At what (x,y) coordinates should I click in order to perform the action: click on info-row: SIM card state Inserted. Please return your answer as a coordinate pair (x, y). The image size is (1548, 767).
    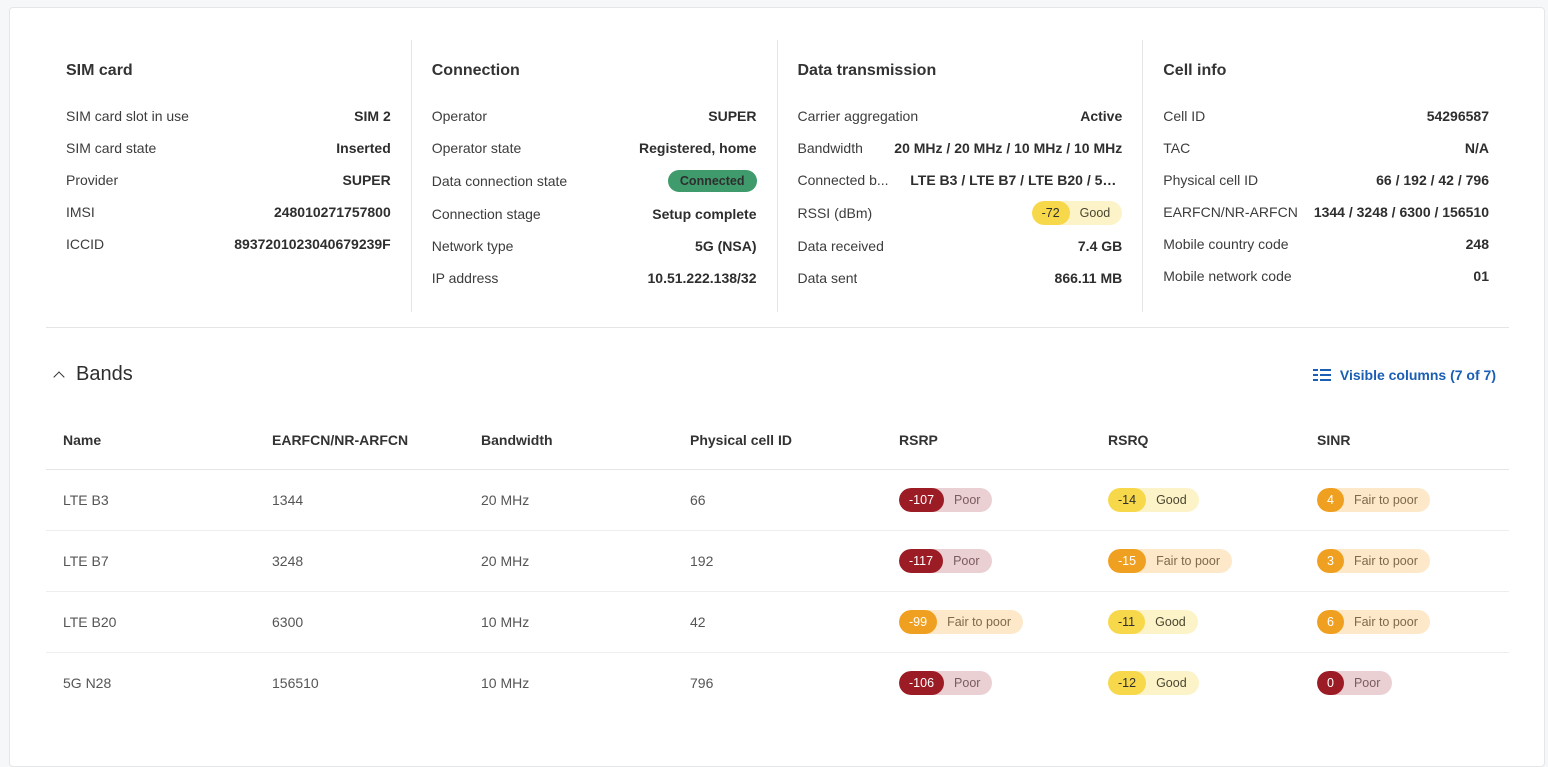
    Looking at the image, I should click on (228, 148).